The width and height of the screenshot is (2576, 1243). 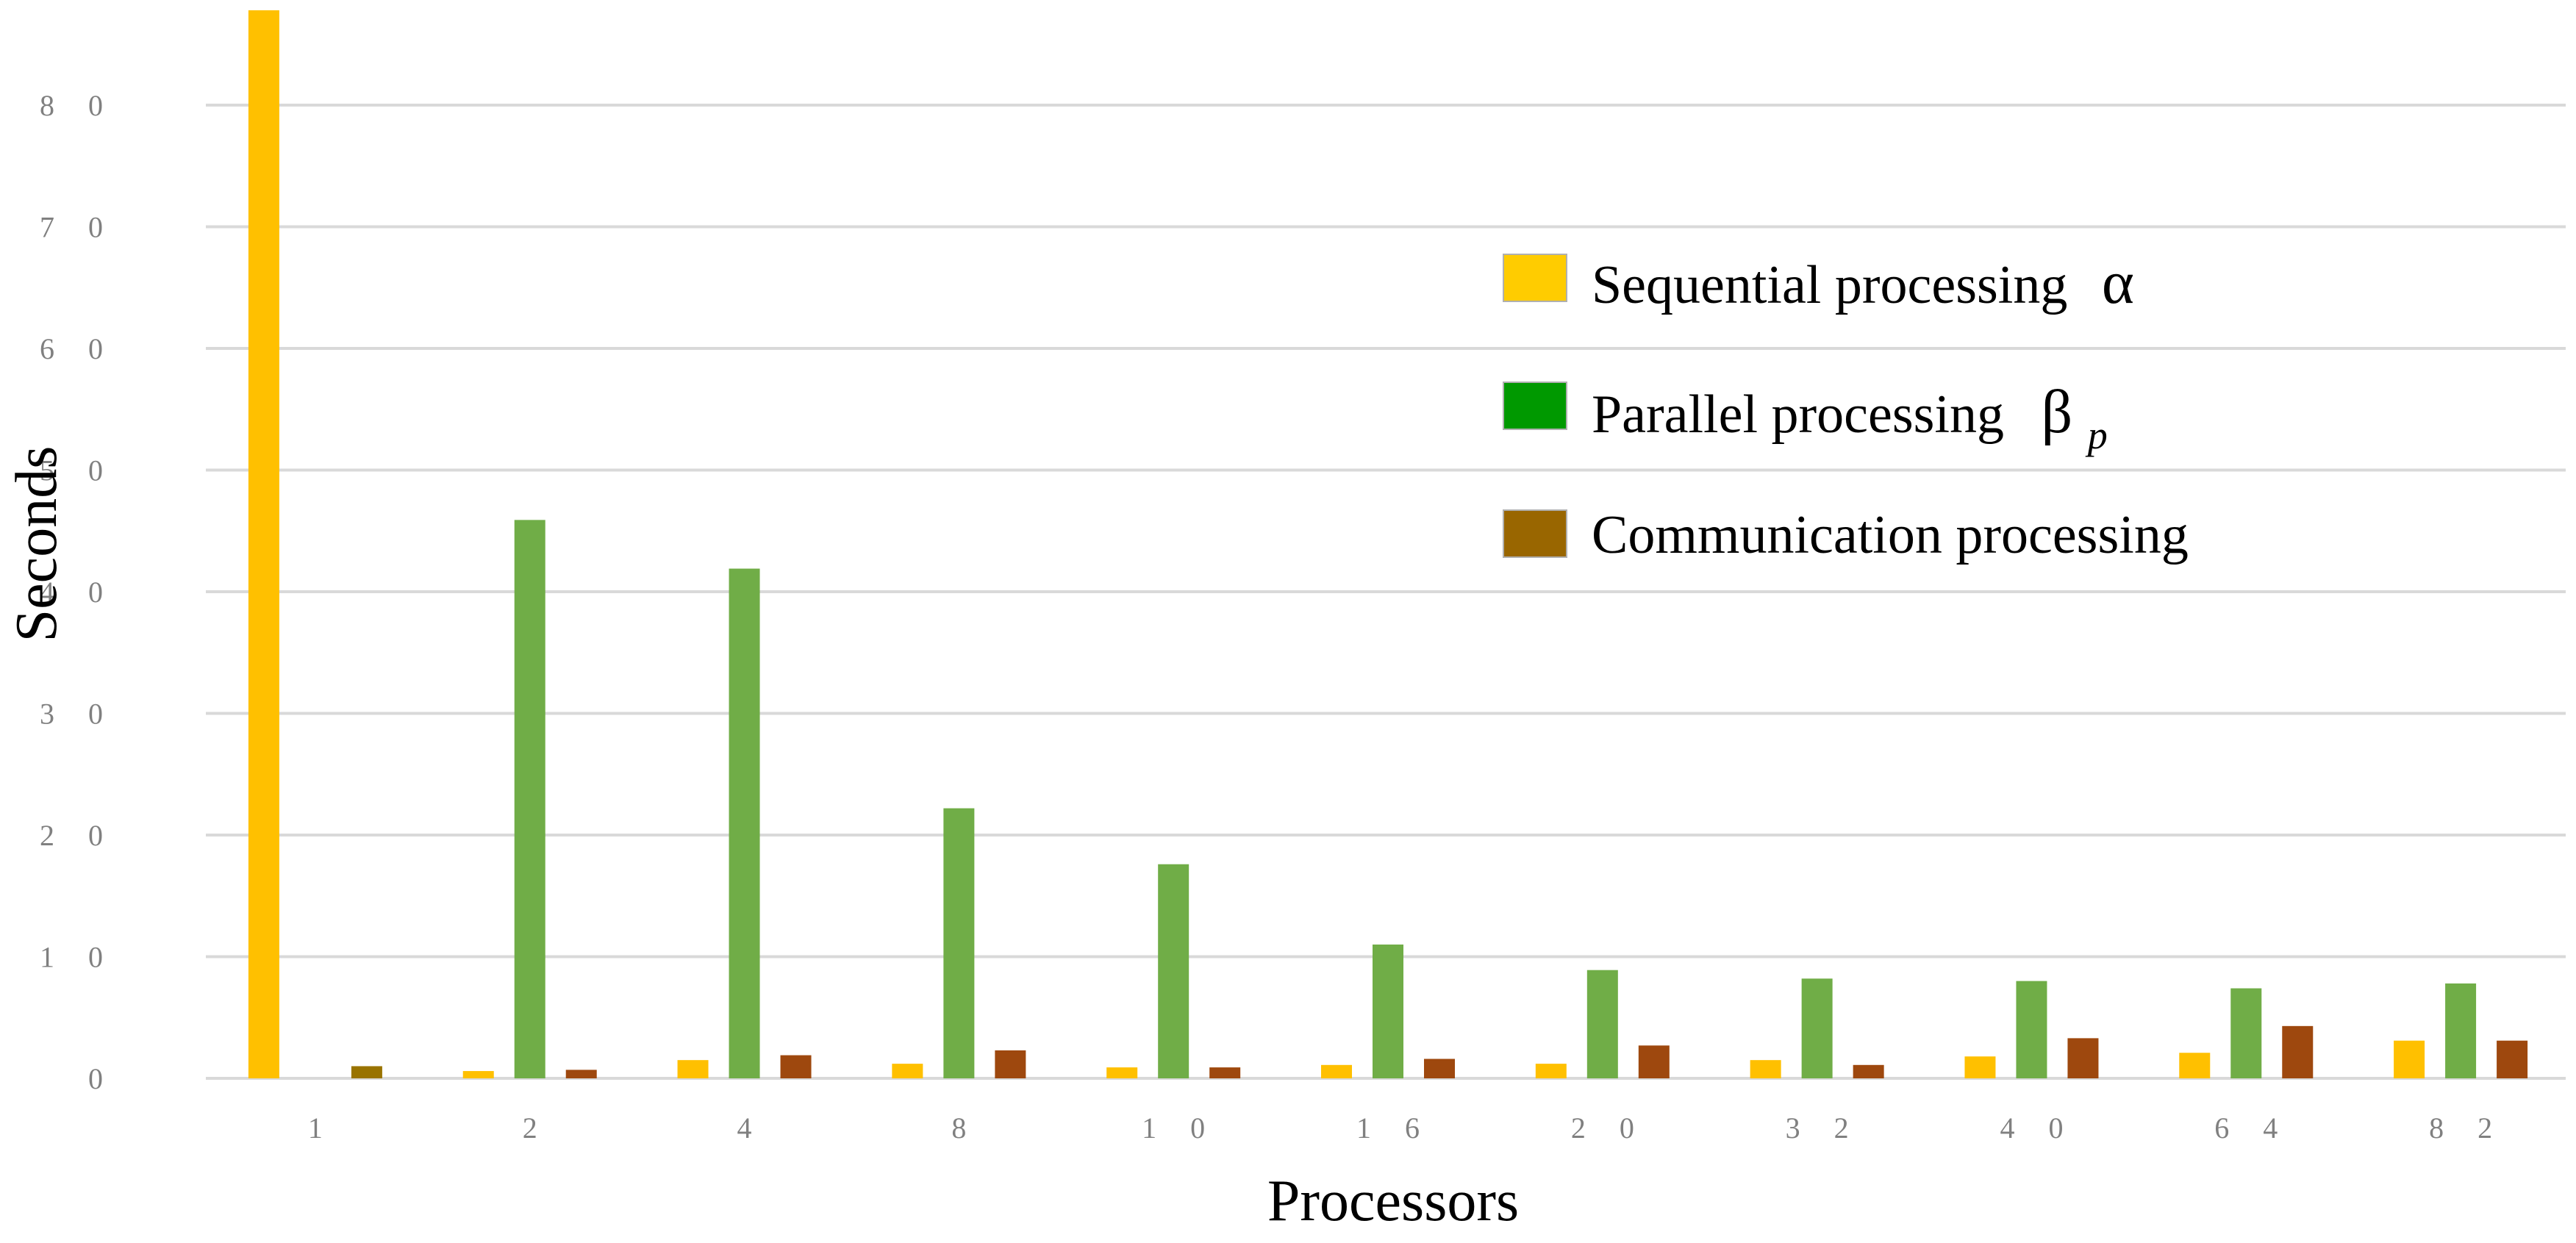 I want to click on y-axis-ticks: 0 1 0 2 0 3 0 4 0 5 0 6 0 7 0 8 0, so click(x=78, y=592).